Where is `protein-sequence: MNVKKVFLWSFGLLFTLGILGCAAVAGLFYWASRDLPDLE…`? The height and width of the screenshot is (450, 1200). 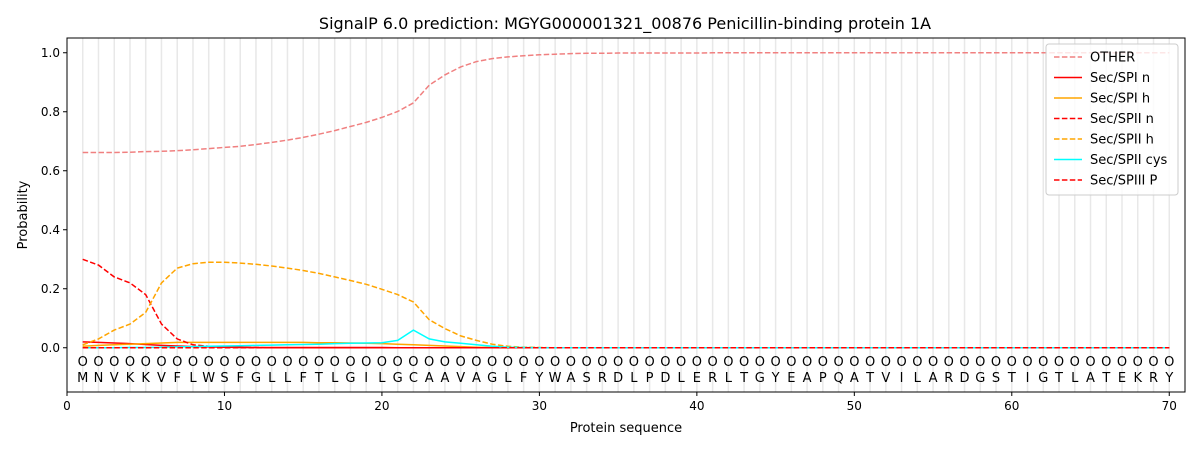
protein-sequence: MNVKKVFLWSFGLLFTLGILGCAAVAGLFYWASRDLPDLE… is located at coordinates (625, 378).